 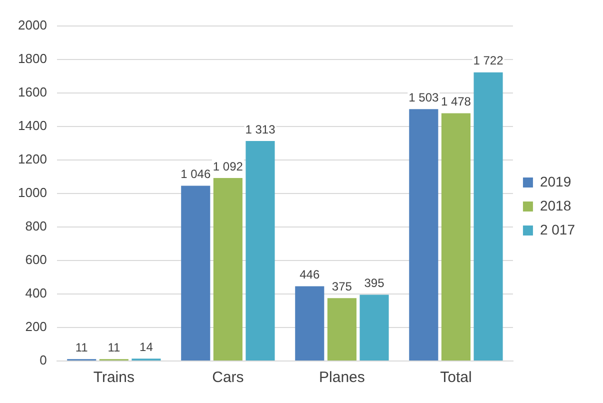 I want to click on data-label: 395, so click(x=374, y=283).